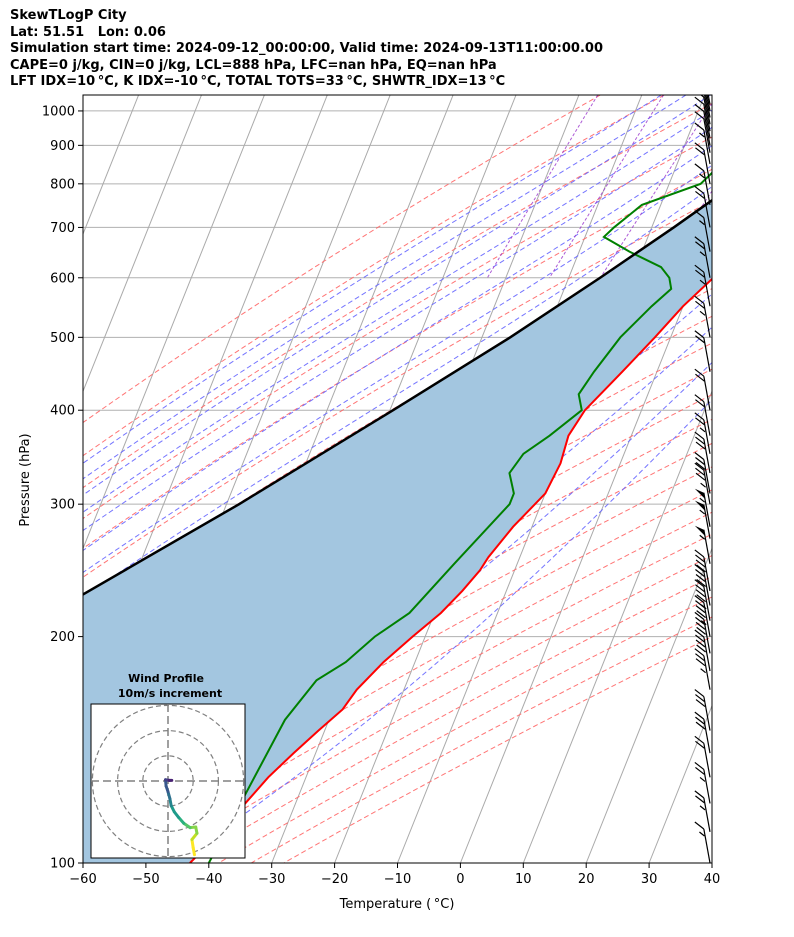 This screenshot has height=937, width=794. What do you see at coordinates (699, 493) in the screenshot?
I see `wind-barb-flag` at bounding box center [699, 493].